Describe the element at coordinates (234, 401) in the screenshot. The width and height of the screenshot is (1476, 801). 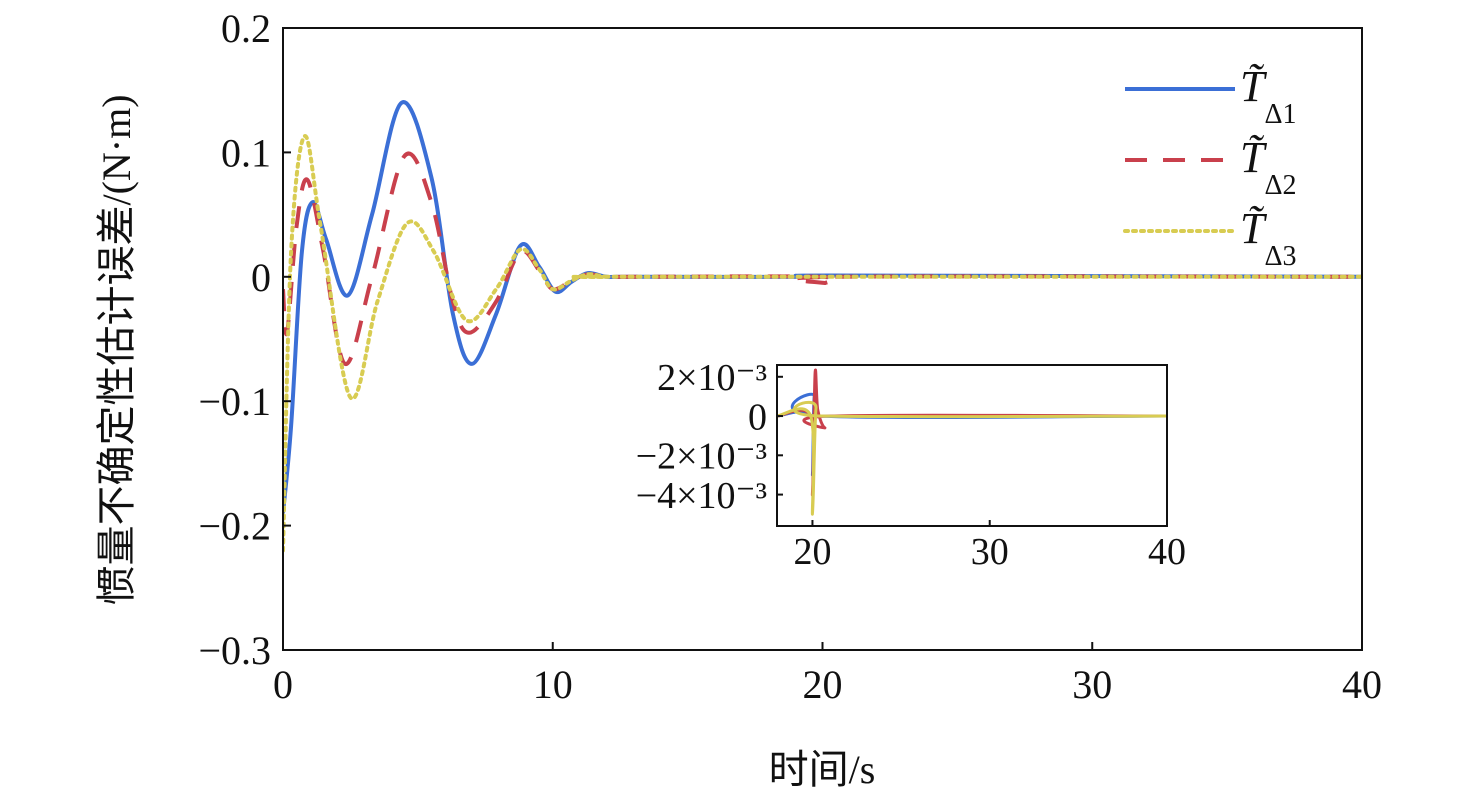
I see `y-tick-label: −0.1` at that location.